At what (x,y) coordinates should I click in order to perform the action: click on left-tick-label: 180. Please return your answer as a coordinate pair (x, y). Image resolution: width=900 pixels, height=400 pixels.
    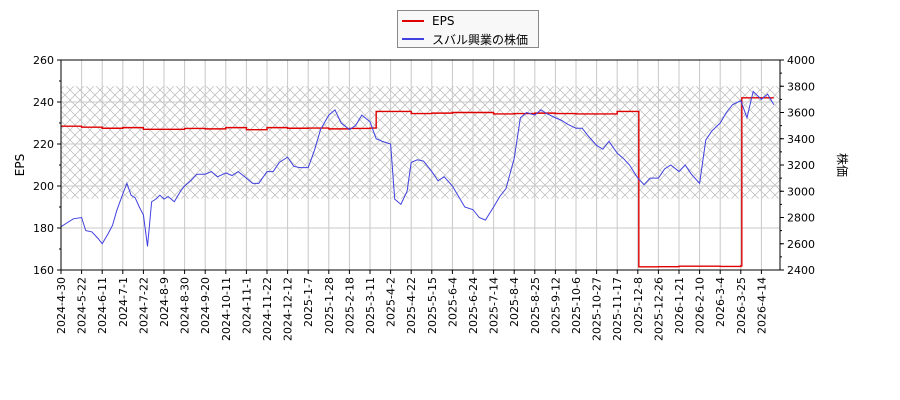
    Looking at the image, I should click on (43, 228).